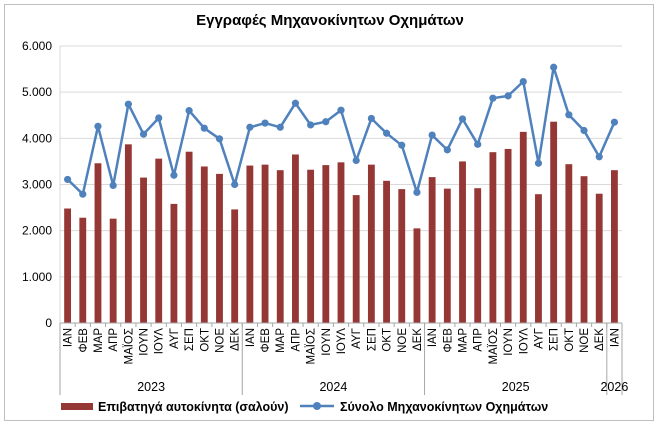 The height and width of the screenshot is (426, 660). What do you see at coordinates (37, 46) in the screenshot?
I see `y-tick-label: 6.000` at bounding box center [37, 46].